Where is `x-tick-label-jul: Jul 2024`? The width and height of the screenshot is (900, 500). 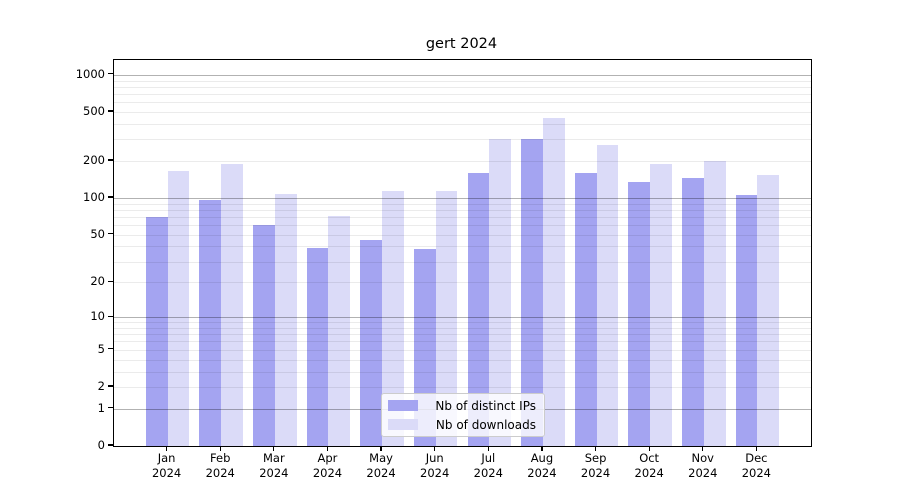
x-tick-label-jul: Jul 2024 is located at coordinates (488, 465).